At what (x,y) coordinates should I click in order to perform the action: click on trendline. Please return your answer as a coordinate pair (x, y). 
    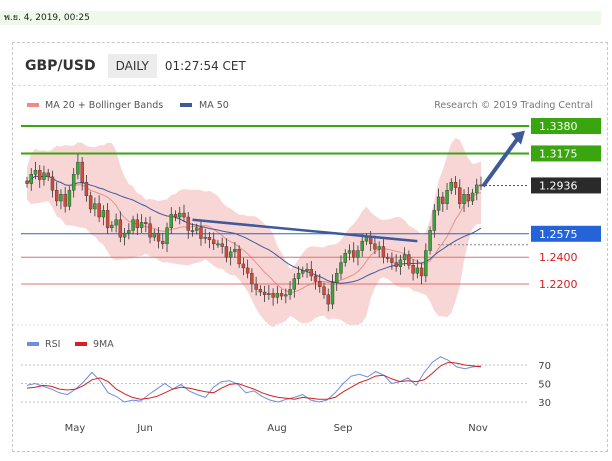
    Looking at the image, I should click on (305, 230).